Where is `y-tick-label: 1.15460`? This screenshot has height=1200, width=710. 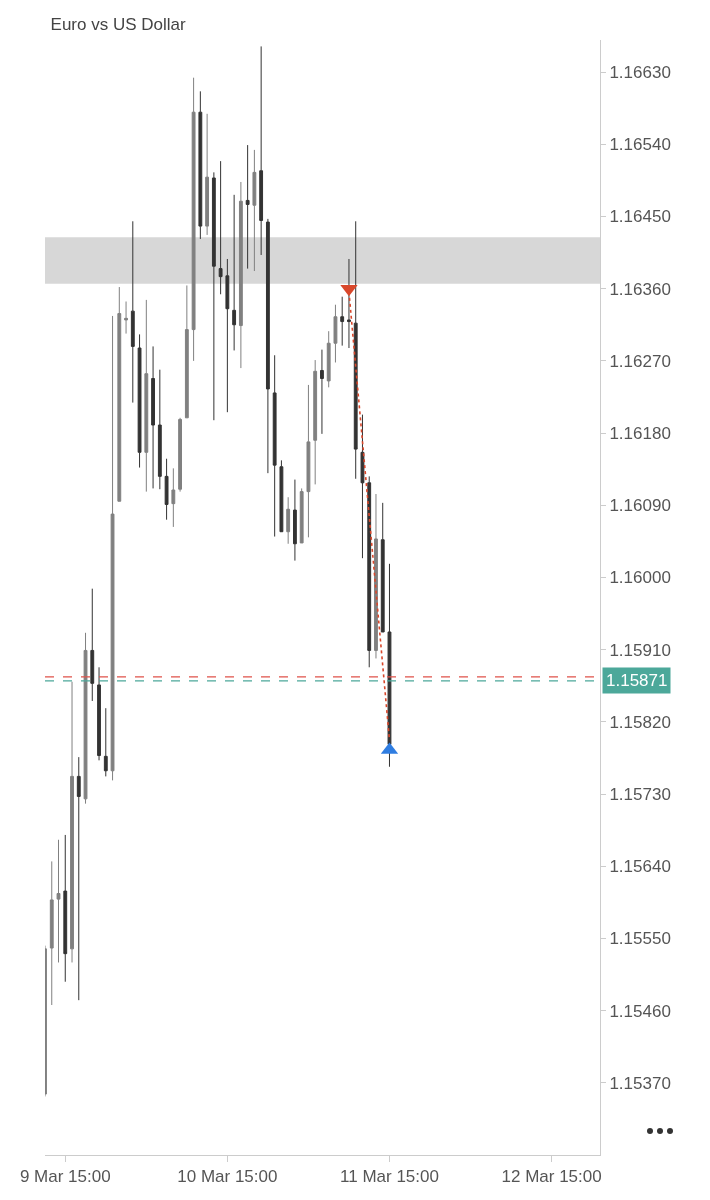 y-tick-label: 1.15460 is located at coordinates (640, 1011).